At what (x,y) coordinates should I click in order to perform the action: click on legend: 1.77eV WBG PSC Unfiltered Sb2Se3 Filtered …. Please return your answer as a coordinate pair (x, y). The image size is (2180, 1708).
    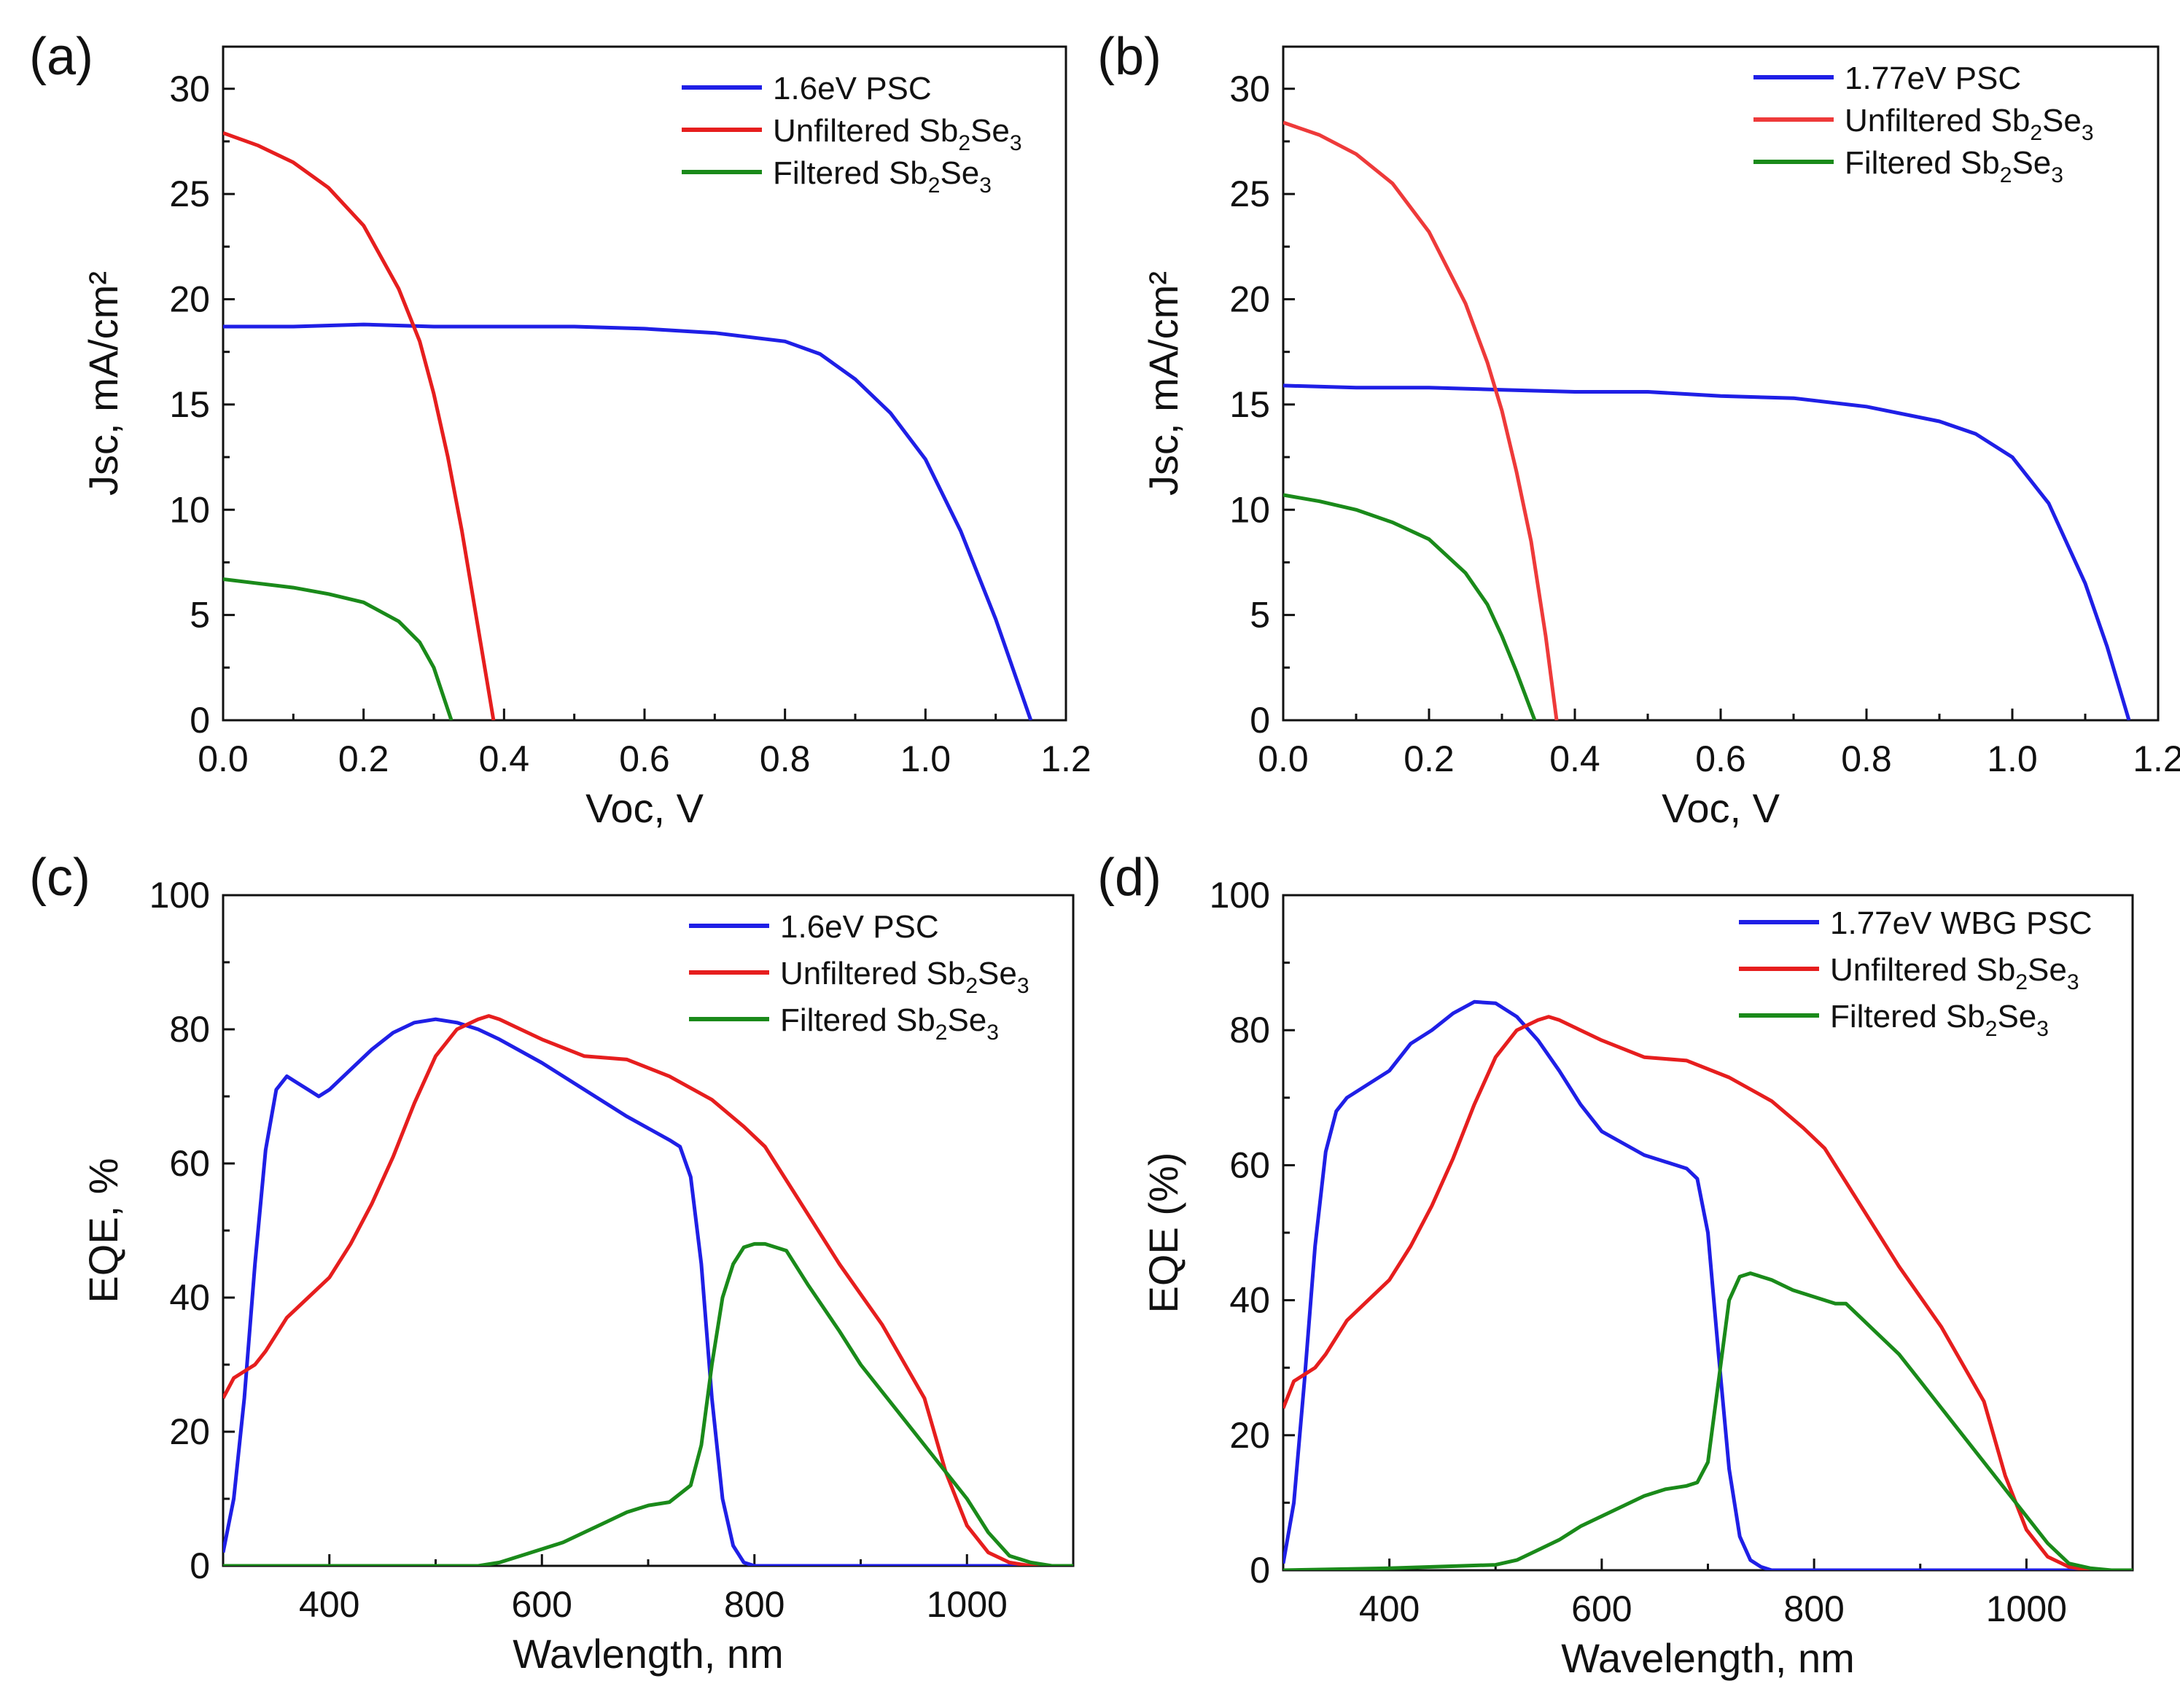
    Looking at the image, I should click on (1916, 973).